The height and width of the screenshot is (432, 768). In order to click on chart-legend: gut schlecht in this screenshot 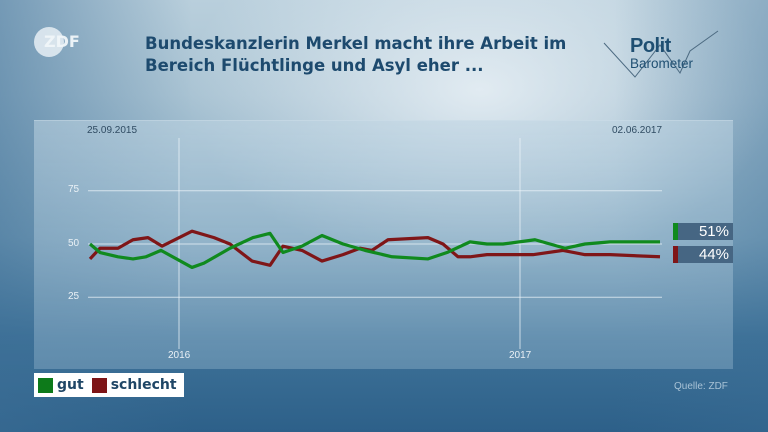, I will do `click(109, 385)`.